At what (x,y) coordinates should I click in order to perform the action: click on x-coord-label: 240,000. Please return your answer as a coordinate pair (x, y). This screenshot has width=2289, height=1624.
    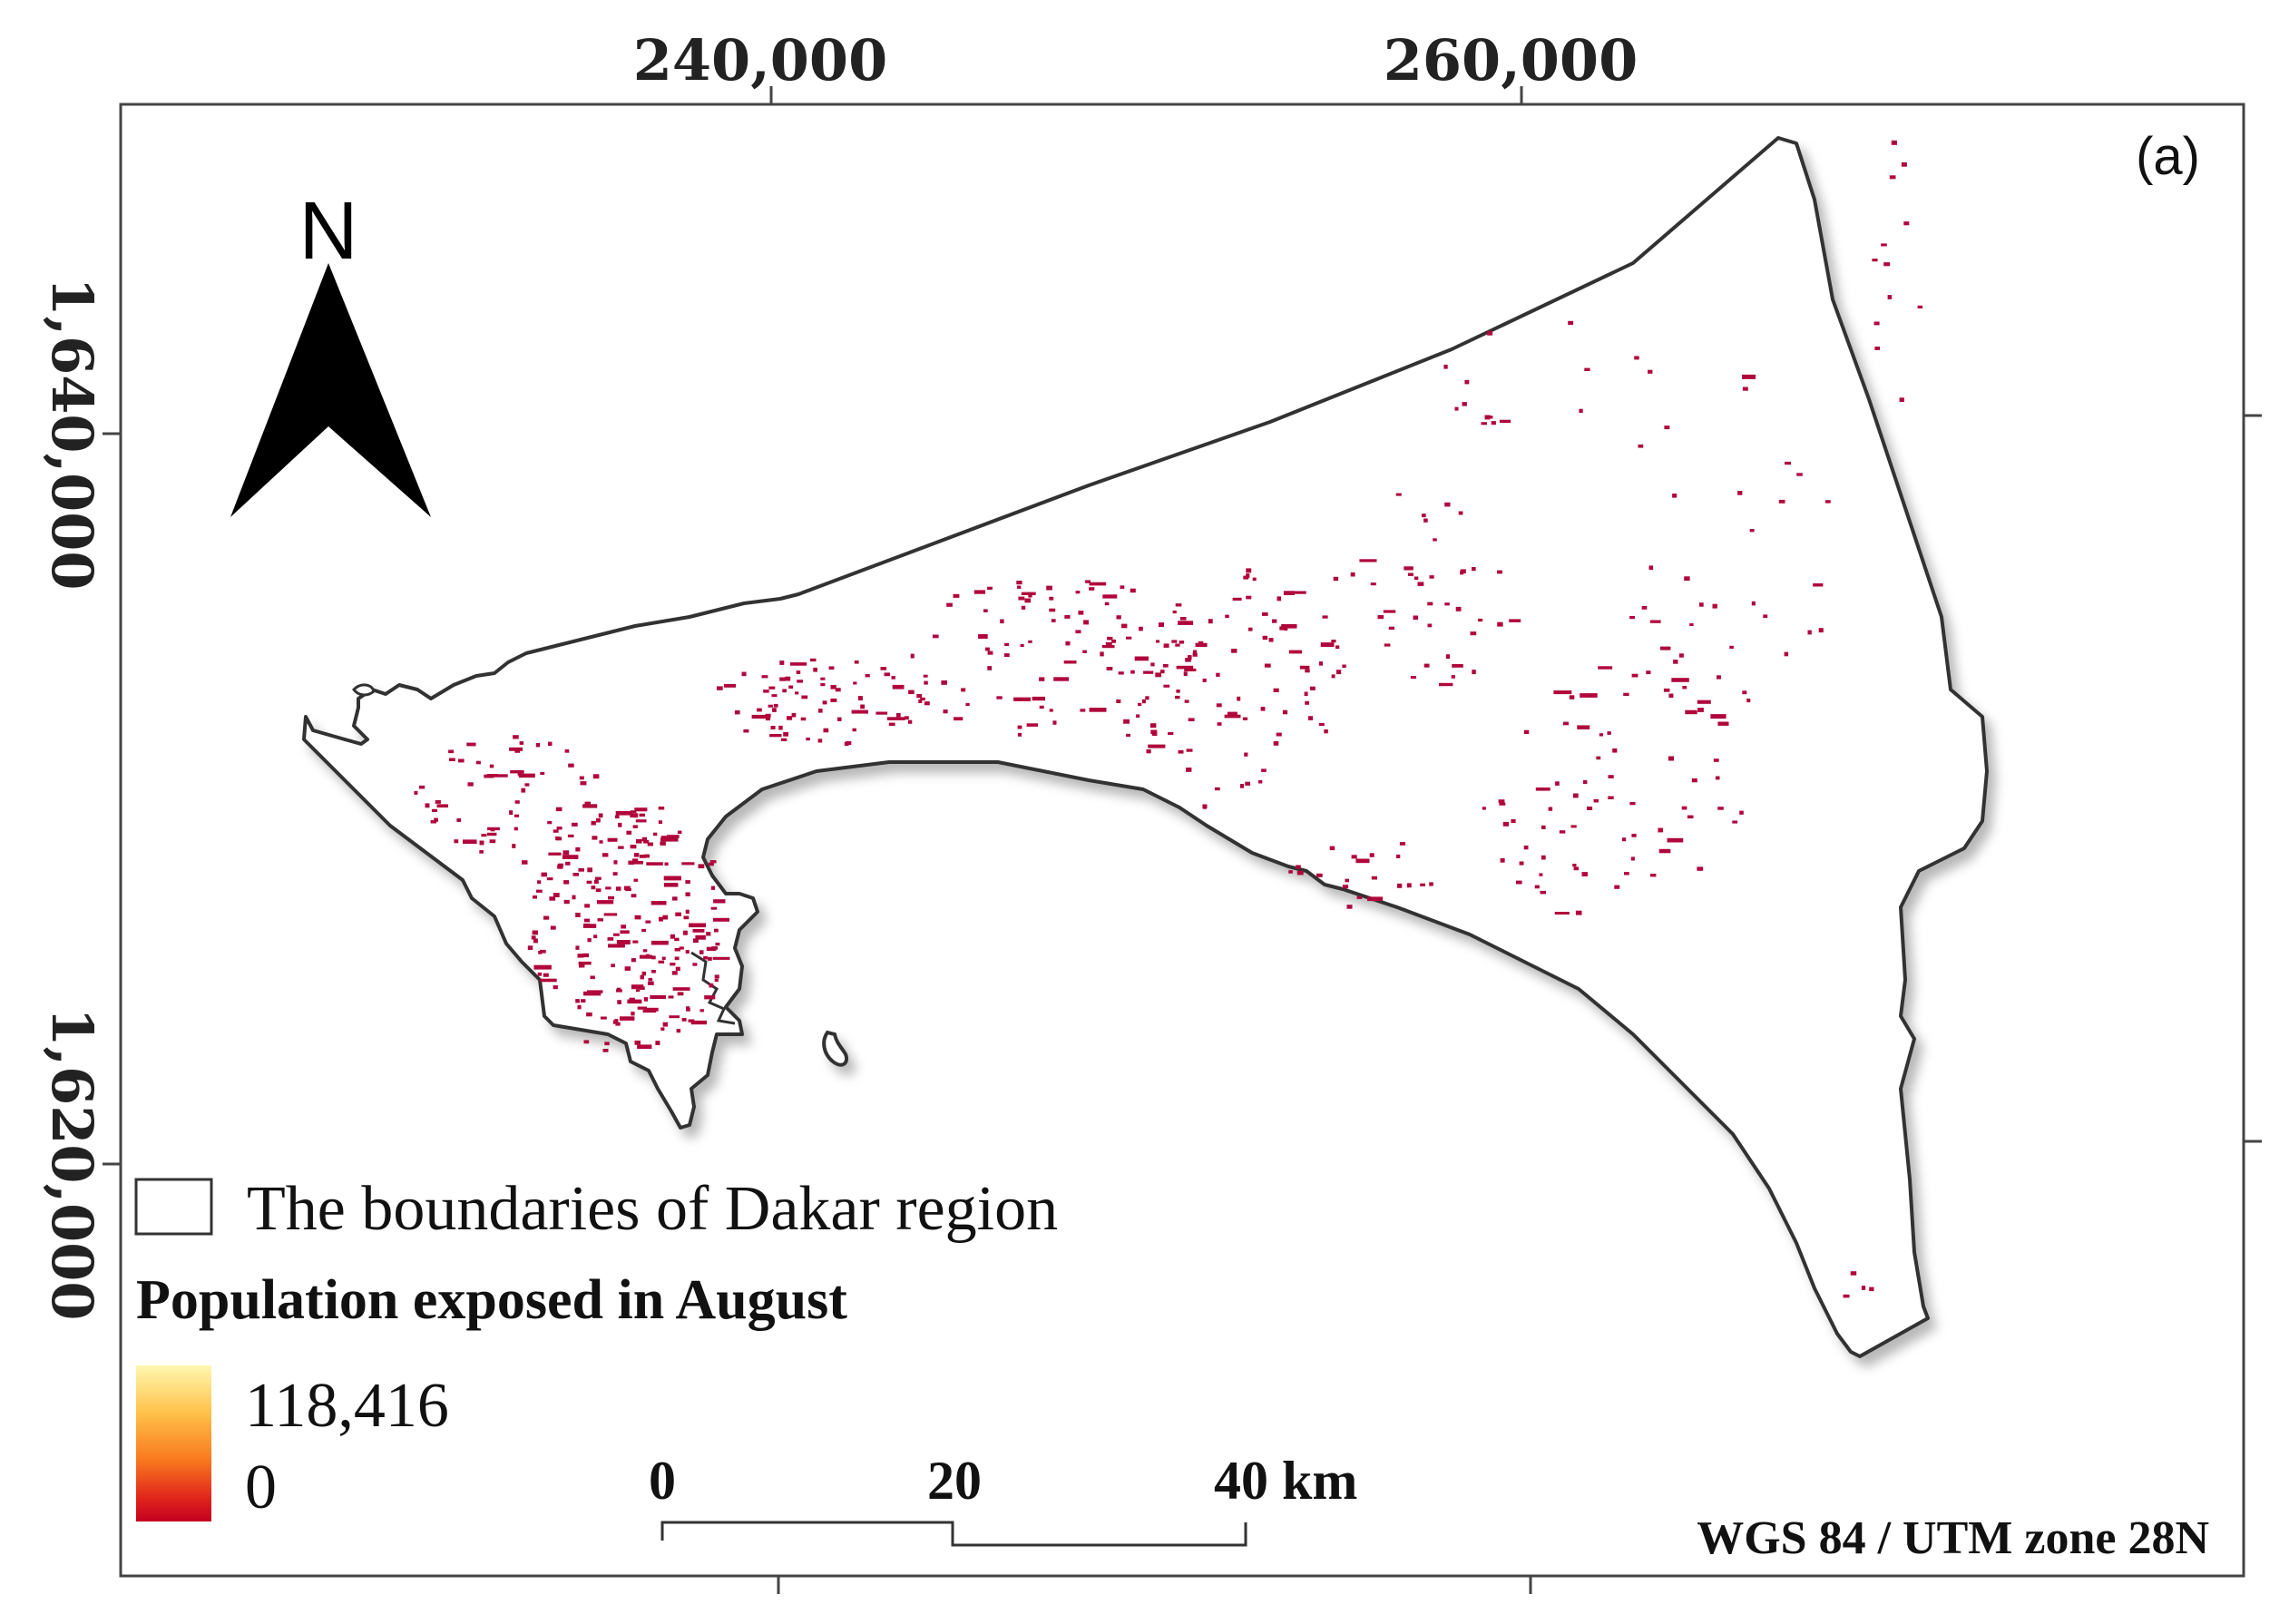
    Looking at the image, I should click on (760, 60).